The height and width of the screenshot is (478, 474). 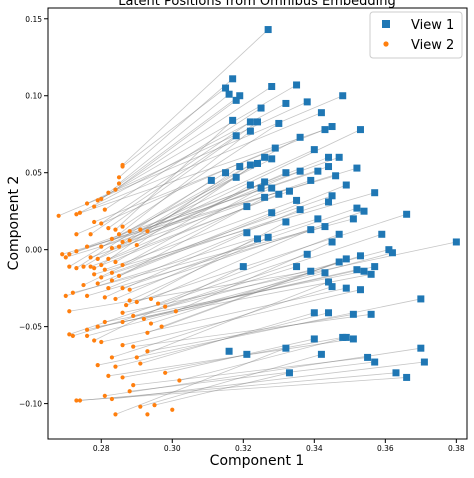 What do you see at coordinates (314, 448) in the screenshot?
I see `x-tick-label: 0.34` at bounding box center [314, 448].